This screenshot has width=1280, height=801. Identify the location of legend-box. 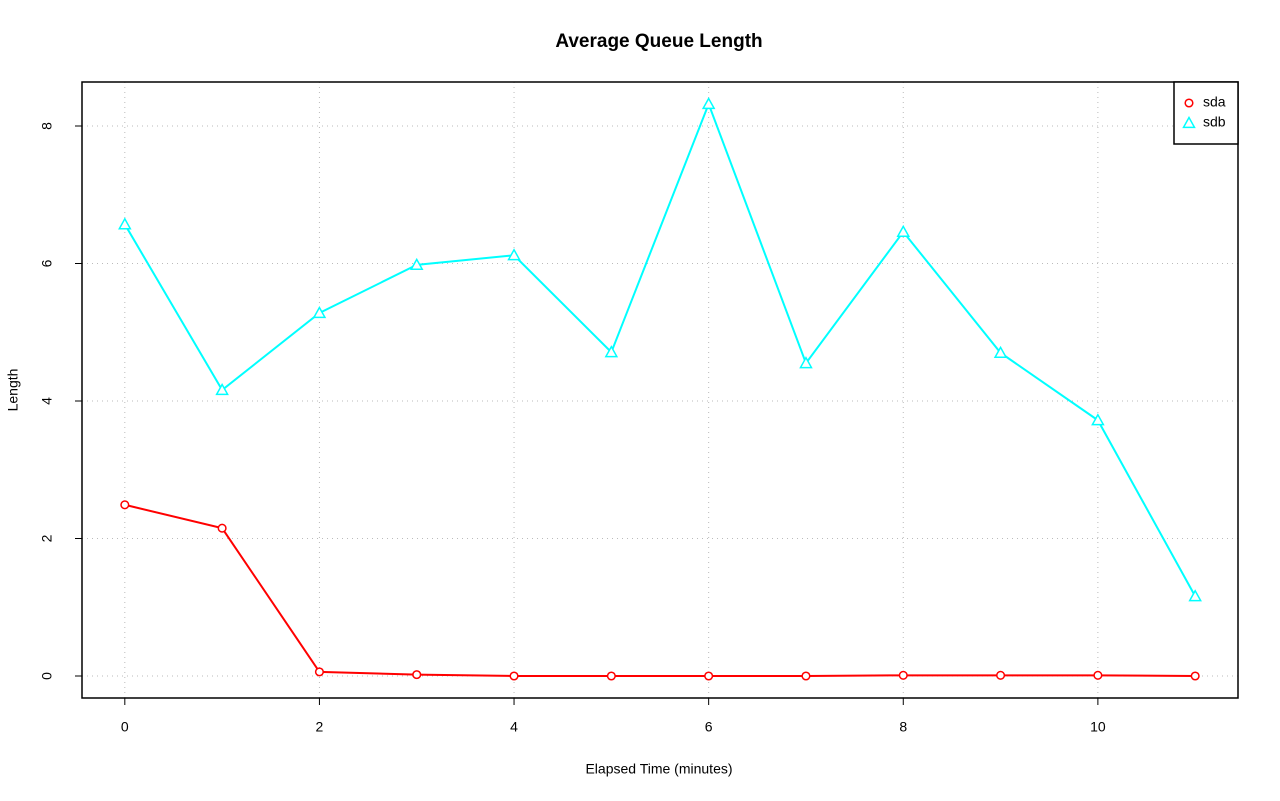
(1206, 113).